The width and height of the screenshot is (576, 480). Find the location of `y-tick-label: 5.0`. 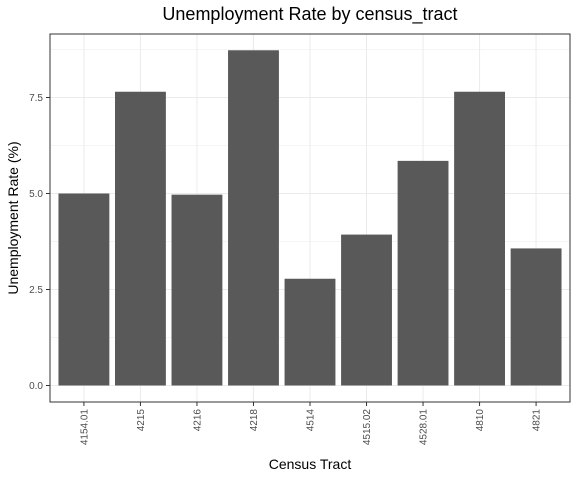

y-tick-label: 5.0 is located at coordinates (36, 194).